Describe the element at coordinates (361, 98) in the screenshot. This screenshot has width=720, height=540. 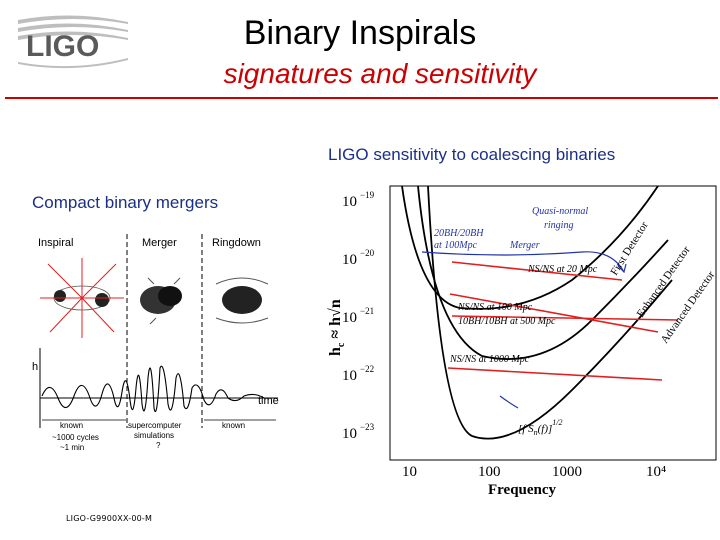
I see `title-divider` at that location.